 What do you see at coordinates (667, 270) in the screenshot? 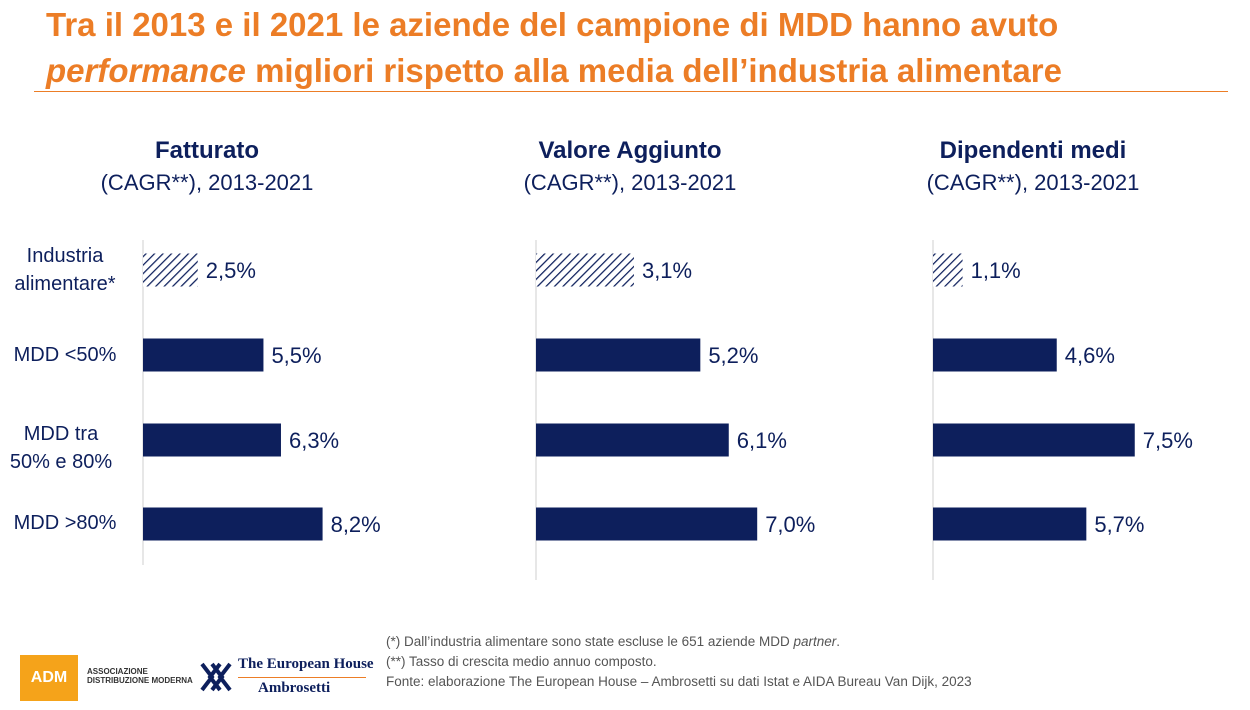
I see `bar-value-label: 3,1%` at bounding box center [667, 270].